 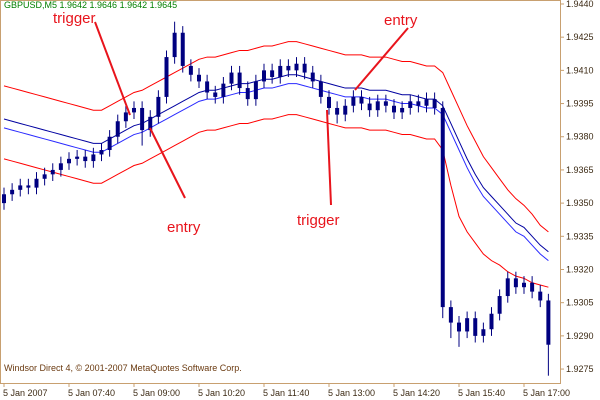 I want to click on y-tick-label: 1.9365, so click(x=580, y=170).